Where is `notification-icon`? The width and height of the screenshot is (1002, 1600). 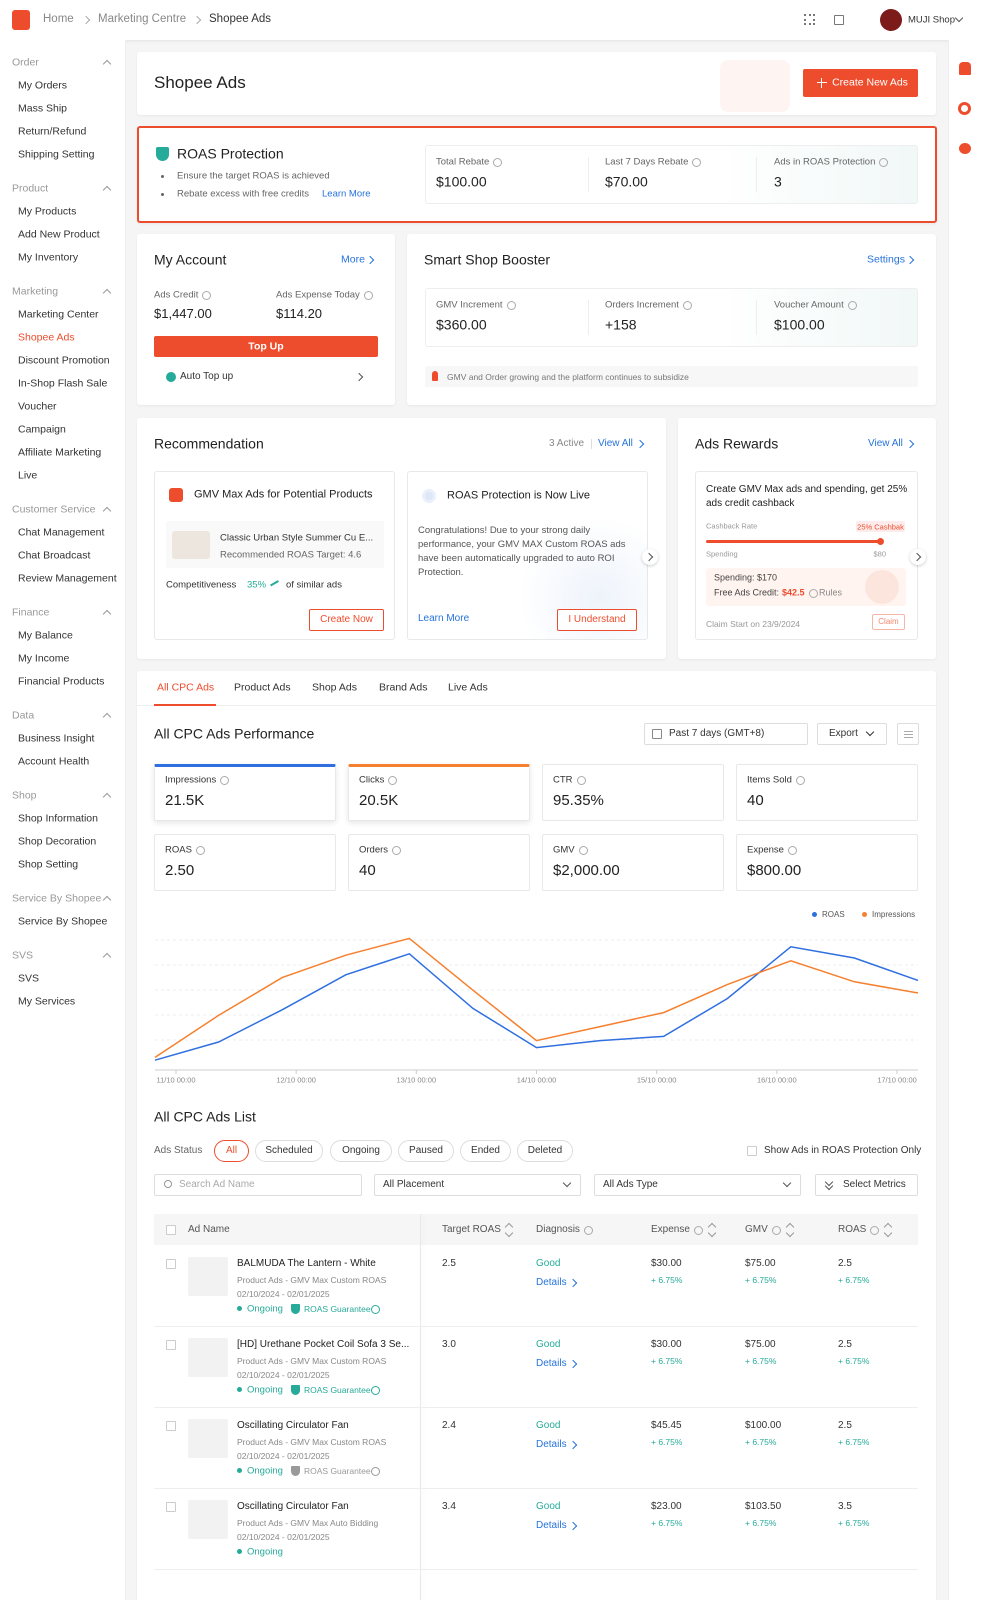 notification-icon is located at coordinates (965, 68).